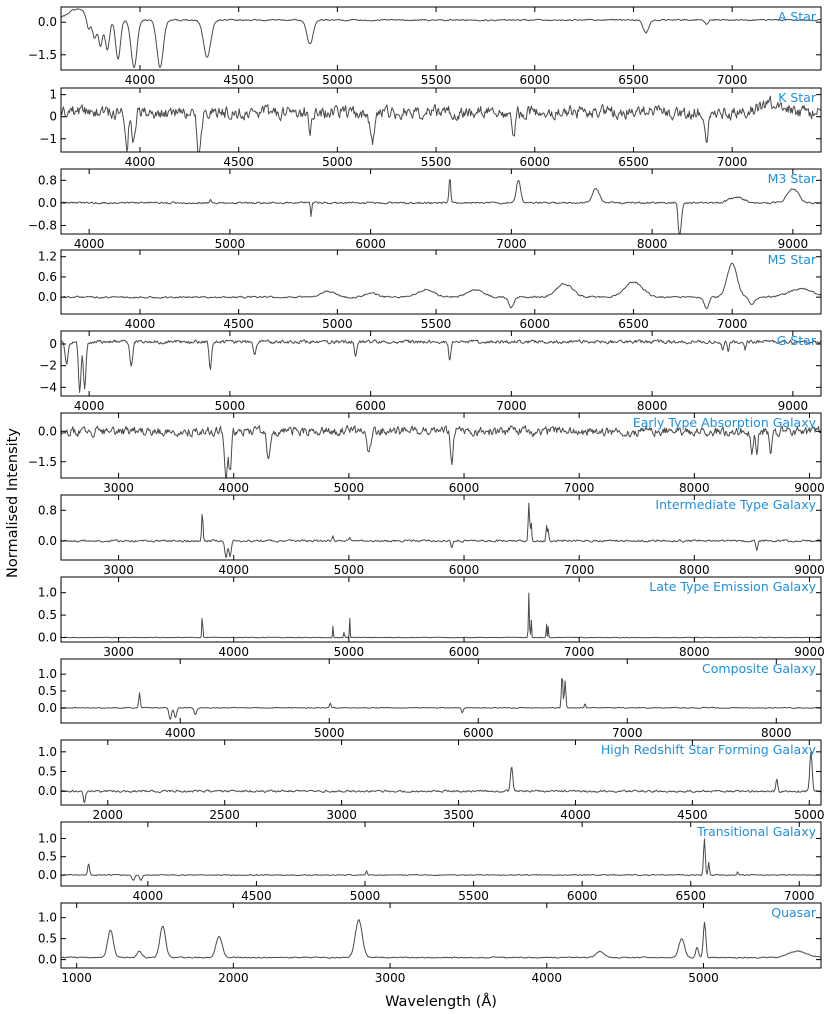 The image size is (830, 1014). I want to click on panel-5: 4000 5000 6000 7000 8000 9000 0 −2 −4 G Star, so click(430, 371).